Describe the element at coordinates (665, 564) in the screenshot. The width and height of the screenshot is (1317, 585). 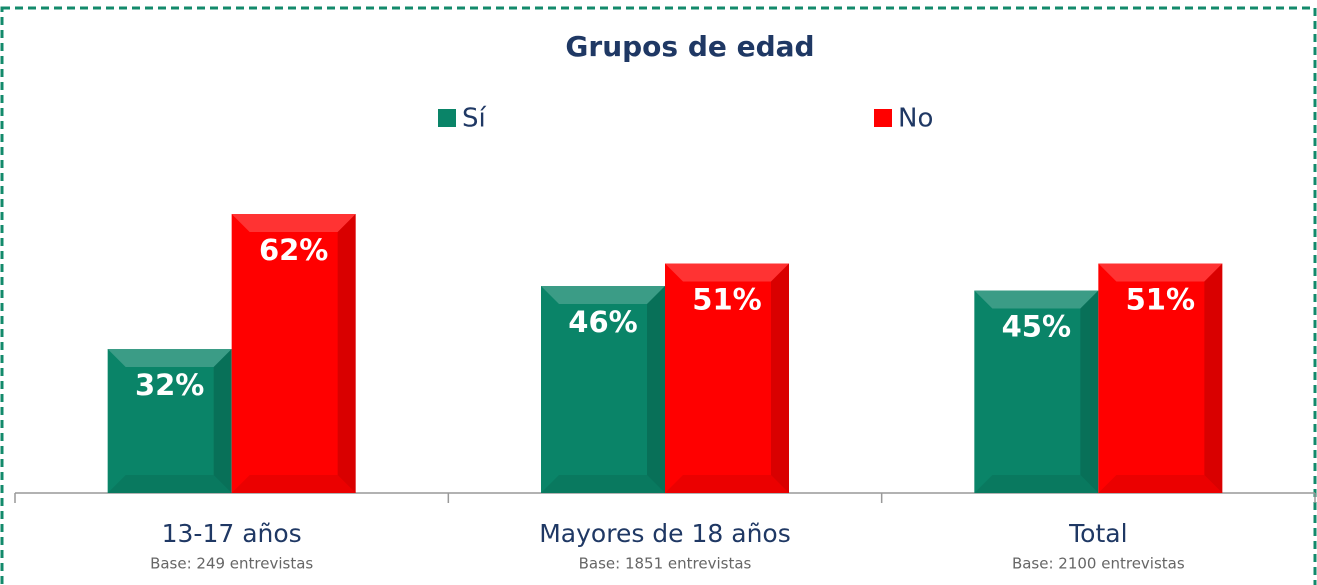
I see `category-note: Base: 1851 entrevistas` at that location.